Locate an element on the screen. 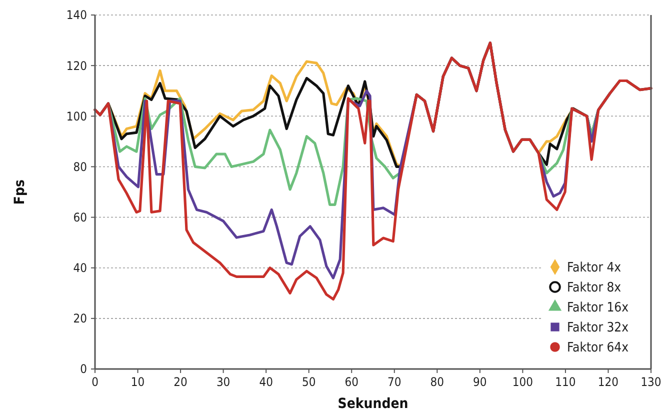 The height and width of the screenshot is (414, 665). y-tick-label: 80 is located at coordinates (80, 167).